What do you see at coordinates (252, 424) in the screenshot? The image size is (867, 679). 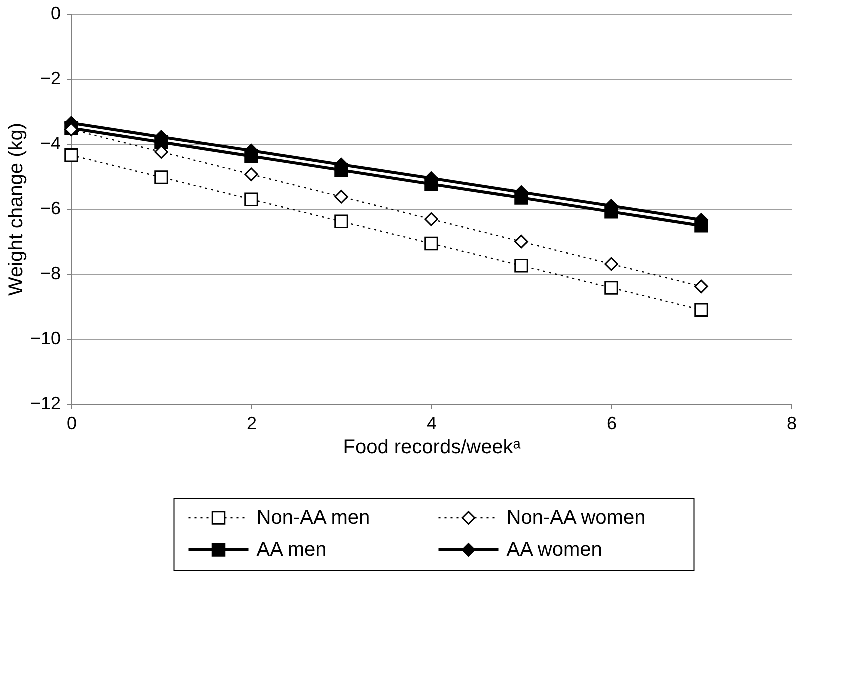 I see `x-tick-label: 2` at bounding box center [252, 424].